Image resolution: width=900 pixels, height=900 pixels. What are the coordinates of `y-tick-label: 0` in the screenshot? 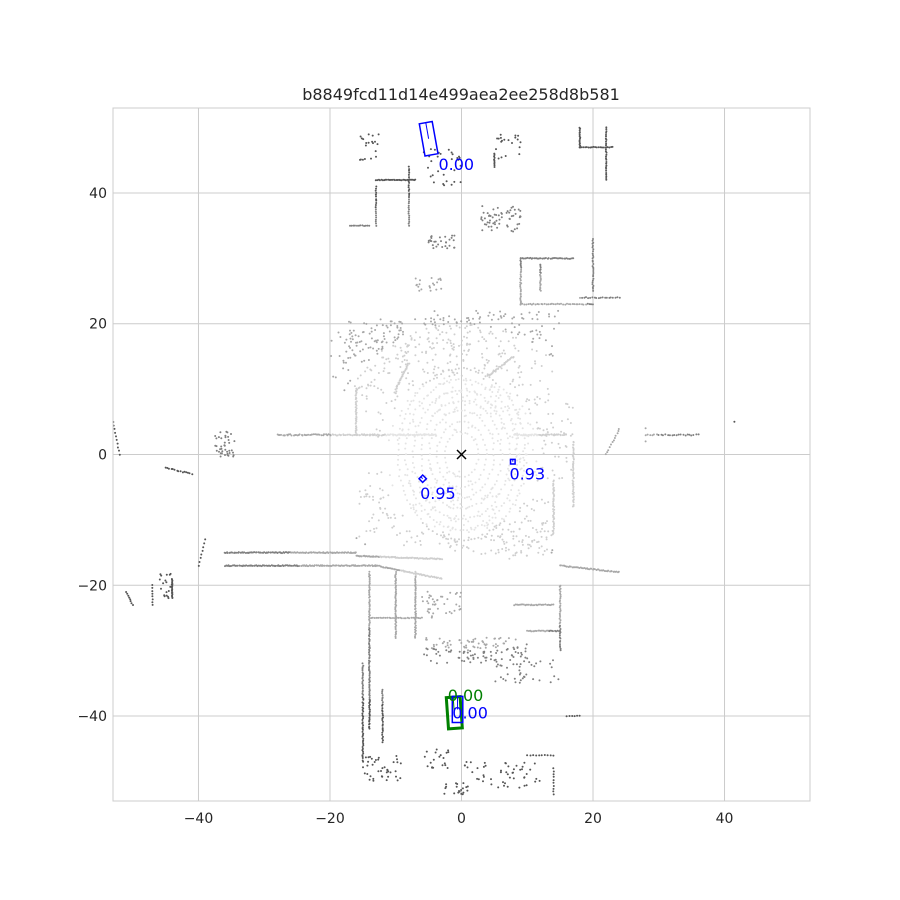 It's located at (102, 456).